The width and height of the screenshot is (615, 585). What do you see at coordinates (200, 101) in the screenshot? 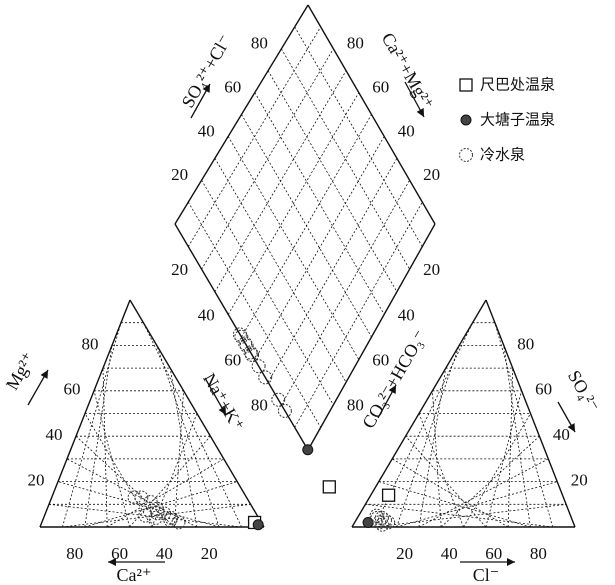
I see `arrow-so4-cl` at bounding box center [200, 101].